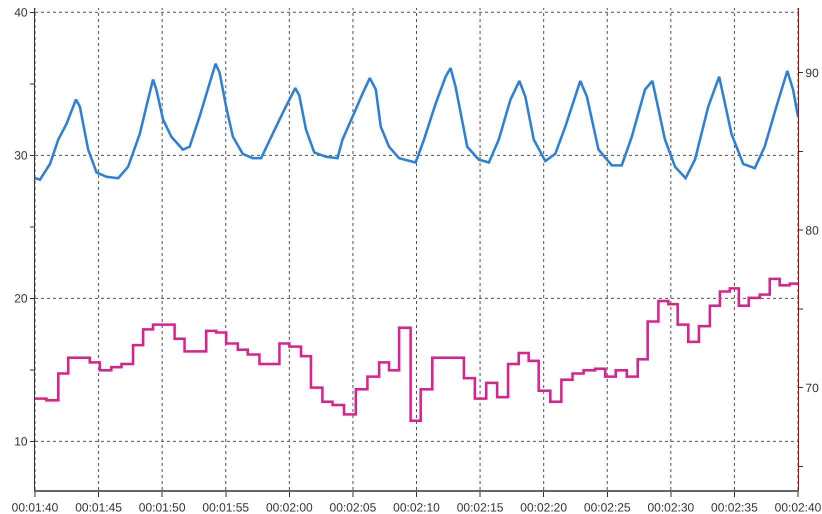 The height and width of the screenshot is (514, 822). What do you see at coordinates (21, 12) in the screenshot?
I see `y-tick-label: 40` at bounding box center [21, 12].